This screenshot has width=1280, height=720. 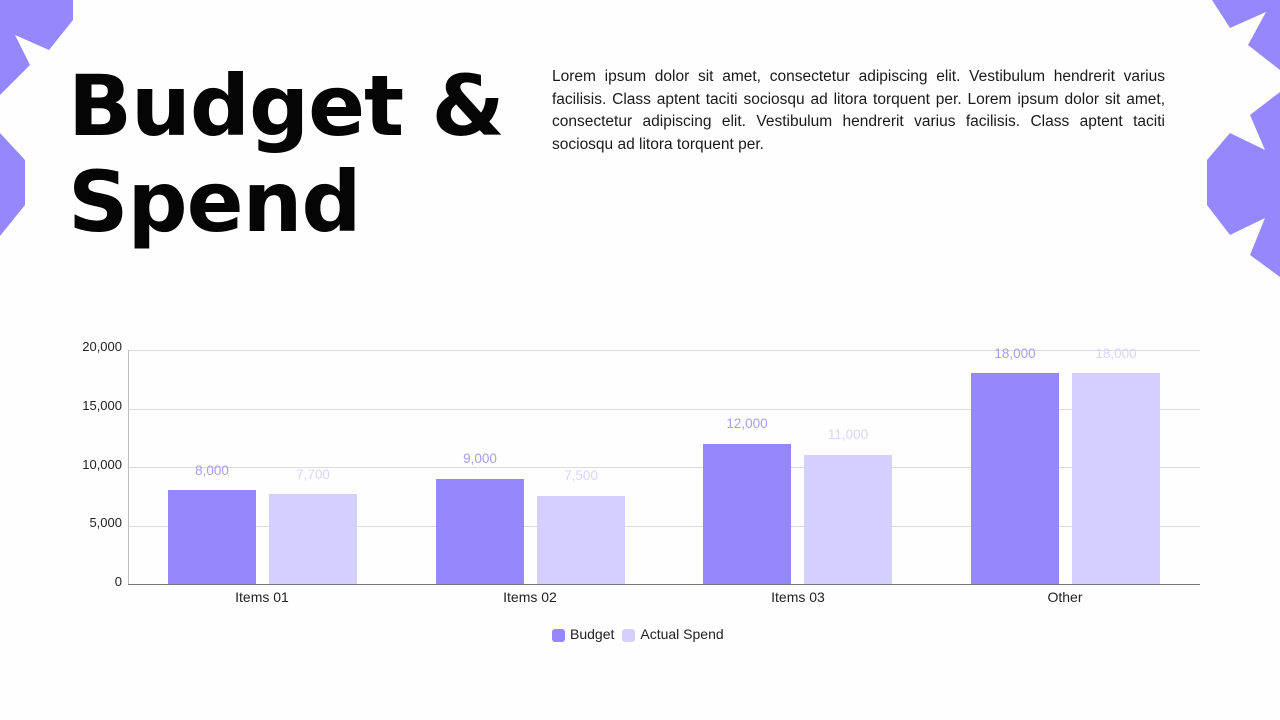 I want to click on legend-label: Actual Spend, so click(x=682, y=633).